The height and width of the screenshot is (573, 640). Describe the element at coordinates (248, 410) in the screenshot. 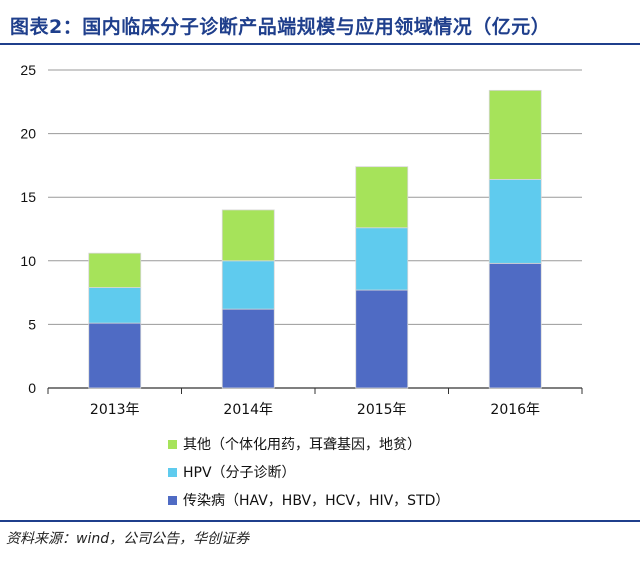

I see `x-tick-label: 2014年` at that location.